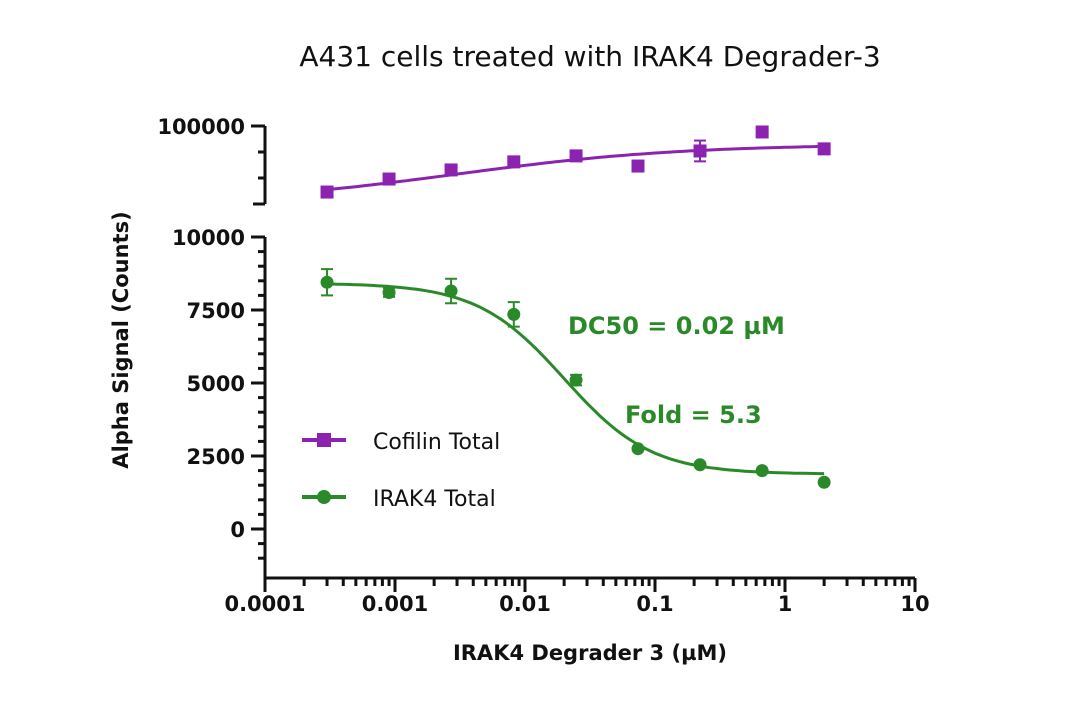  What do you see at coordinates (654, 604) in the screenshot?
I see `x-tick-label: 0.1` at bounding box center [654, 604].